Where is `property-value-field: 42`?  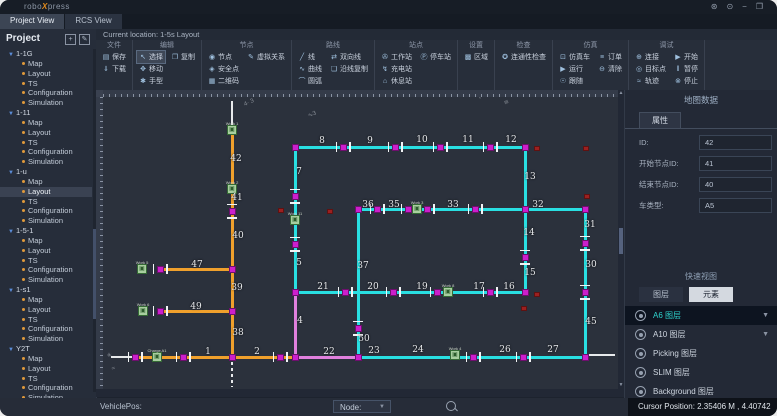
property-value-field: 42 is located at coordinates (735, 142).